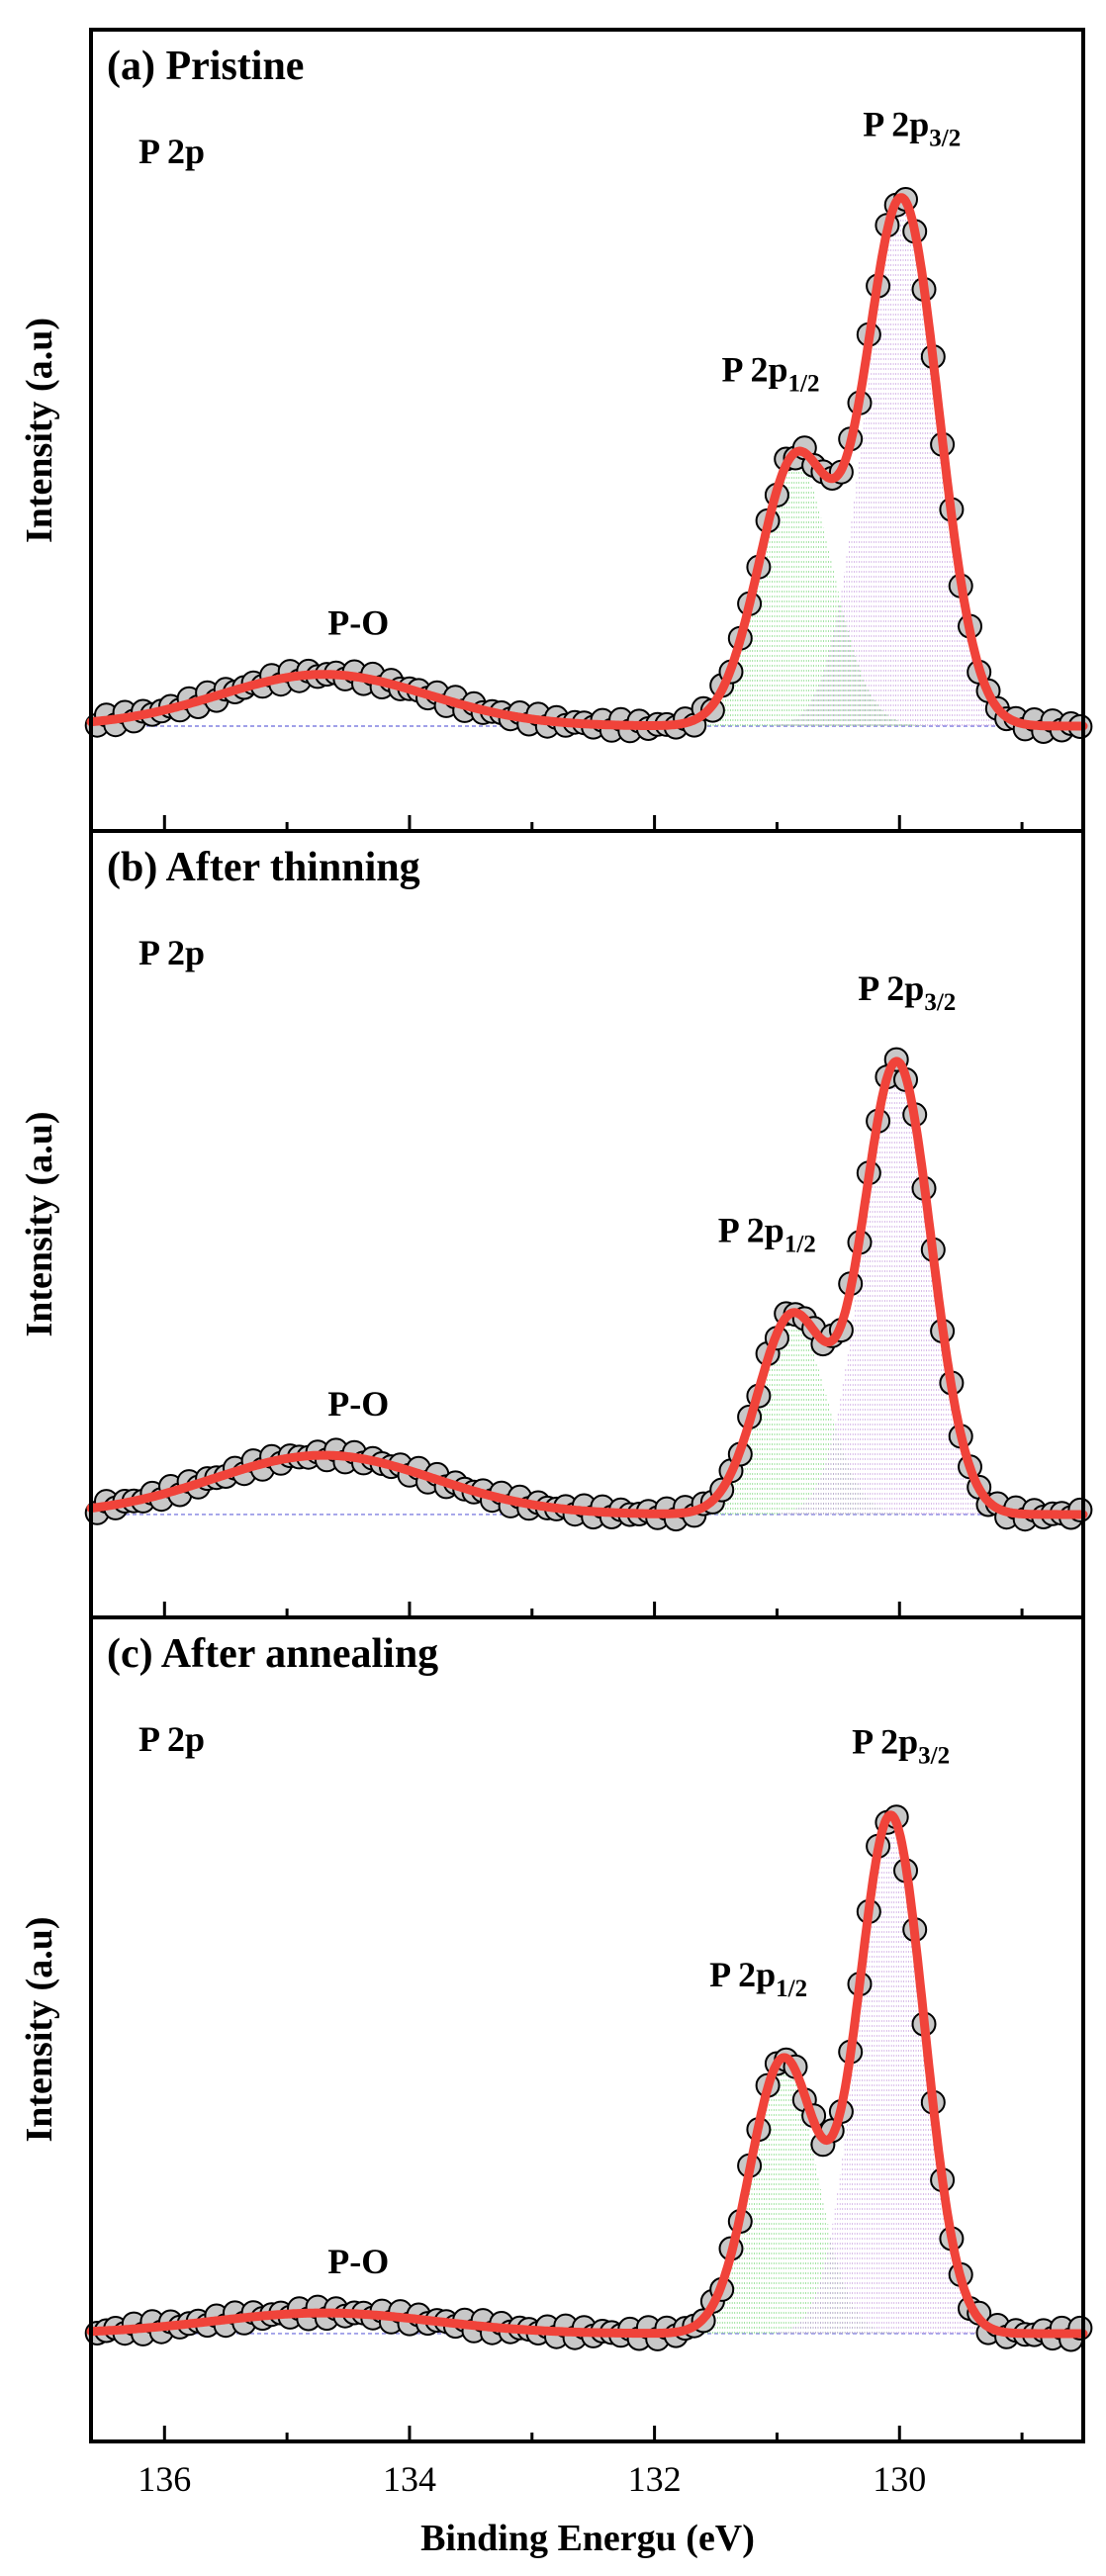 The width and height of the screenshot is (1106, 2576). I want to click on x-tick-label: 136, so click(164, 2479).